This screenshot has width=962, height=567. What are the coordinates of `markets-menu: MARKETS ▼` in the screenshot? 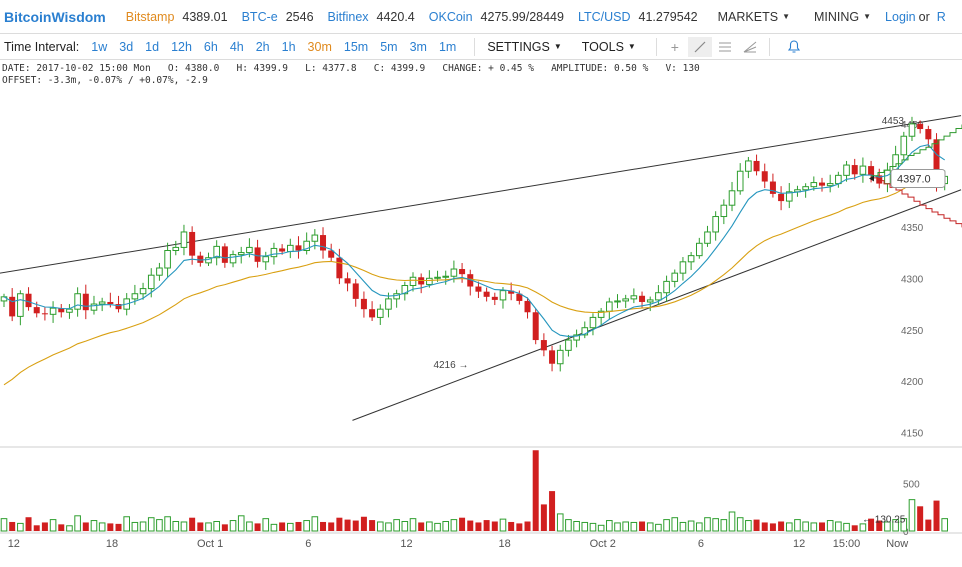 It's located at (754, 17).